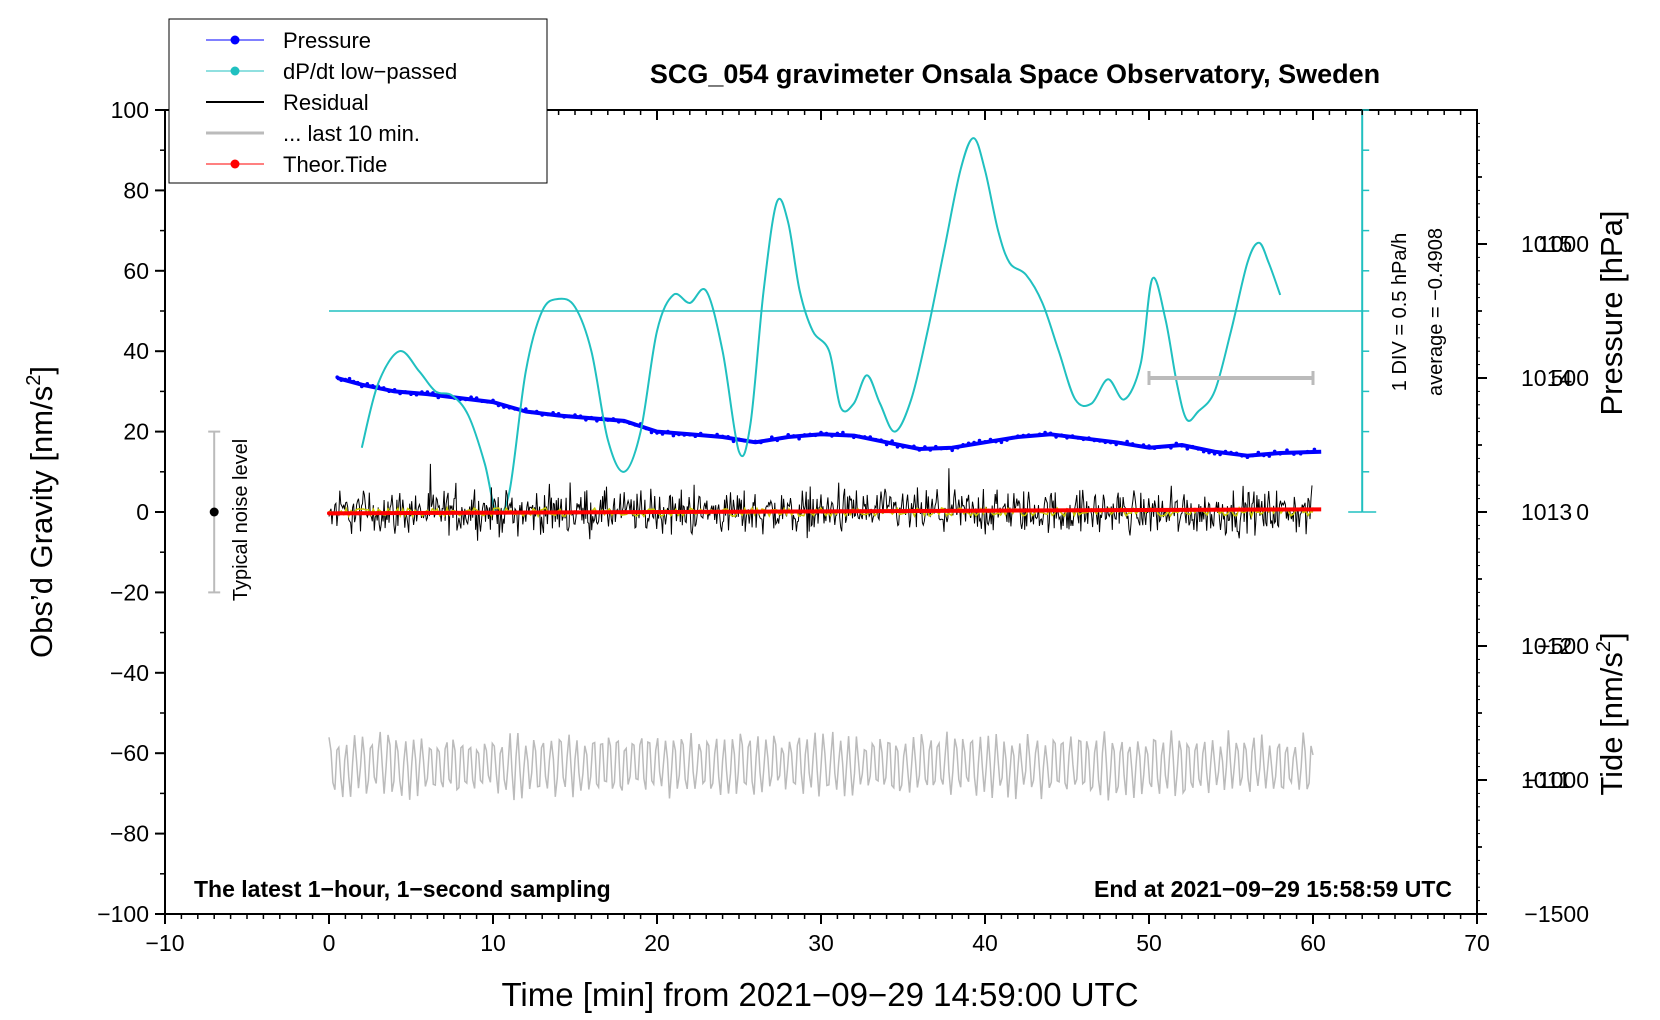 The height and width of the screenshot is (1020, 1660). What do you see at coordinates (493, 943) in the screenshot?
I see `x-tick-label: 10` at bounding box center [493, 943].